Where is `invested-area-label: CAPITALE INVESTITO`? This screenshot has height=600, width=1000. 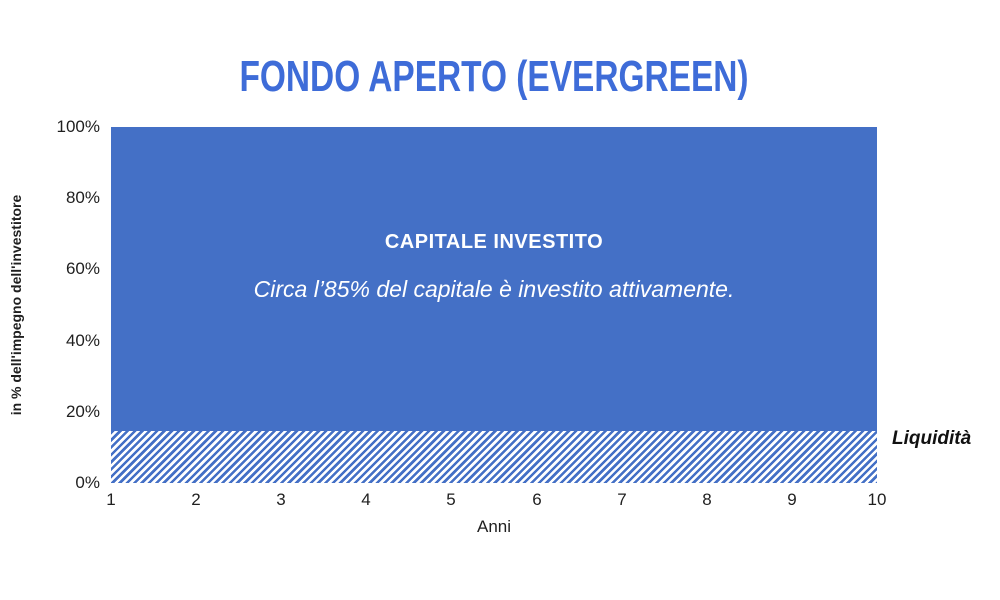
invested-area-label: CAPITALE INVESTITO is located at coordinates (494, 242).